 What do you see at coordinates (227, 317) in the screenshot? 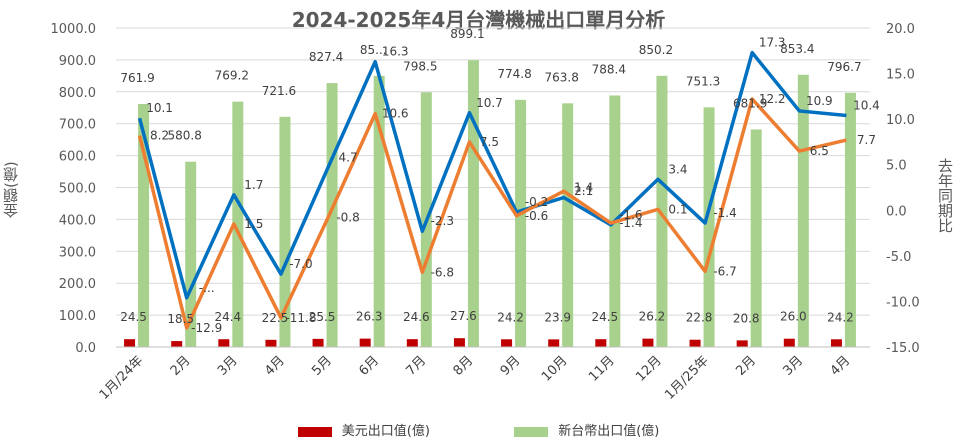
I see `usd-data-label: 24.4` at bounding box center [227, 317].